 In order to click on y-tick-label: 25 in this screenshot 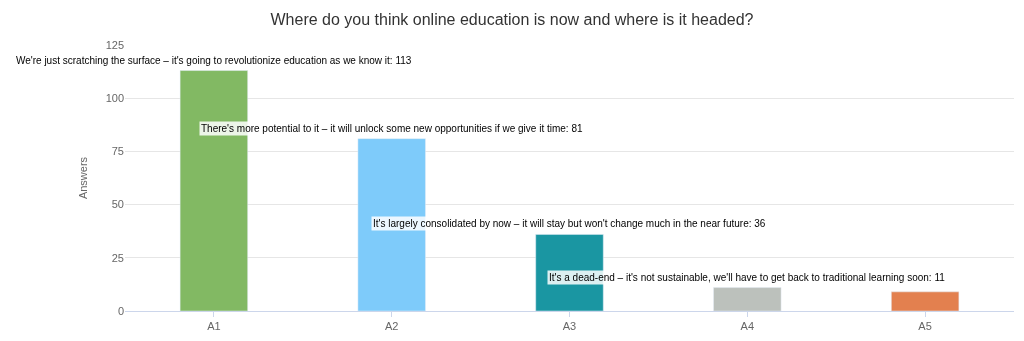, I will do `click(117, 257)`.